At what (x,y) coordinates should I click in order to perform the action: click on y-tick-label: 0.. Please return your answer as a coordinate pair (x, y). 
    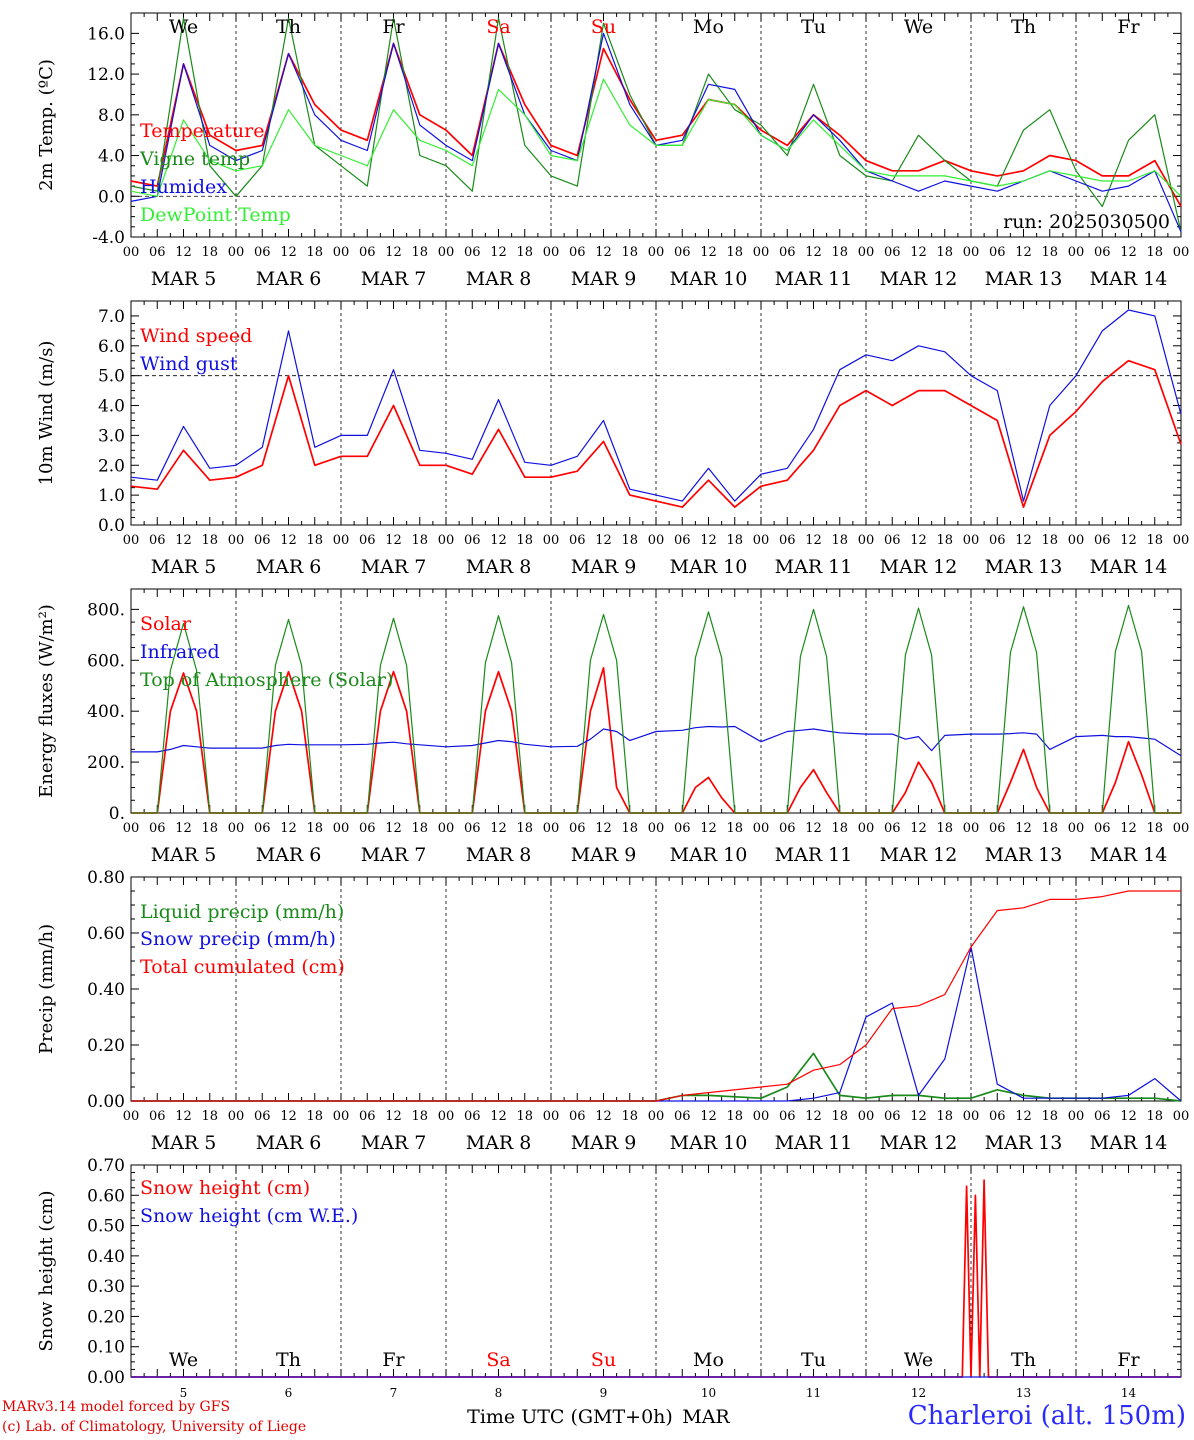
    Looking at the image, I should click on (117, 814).